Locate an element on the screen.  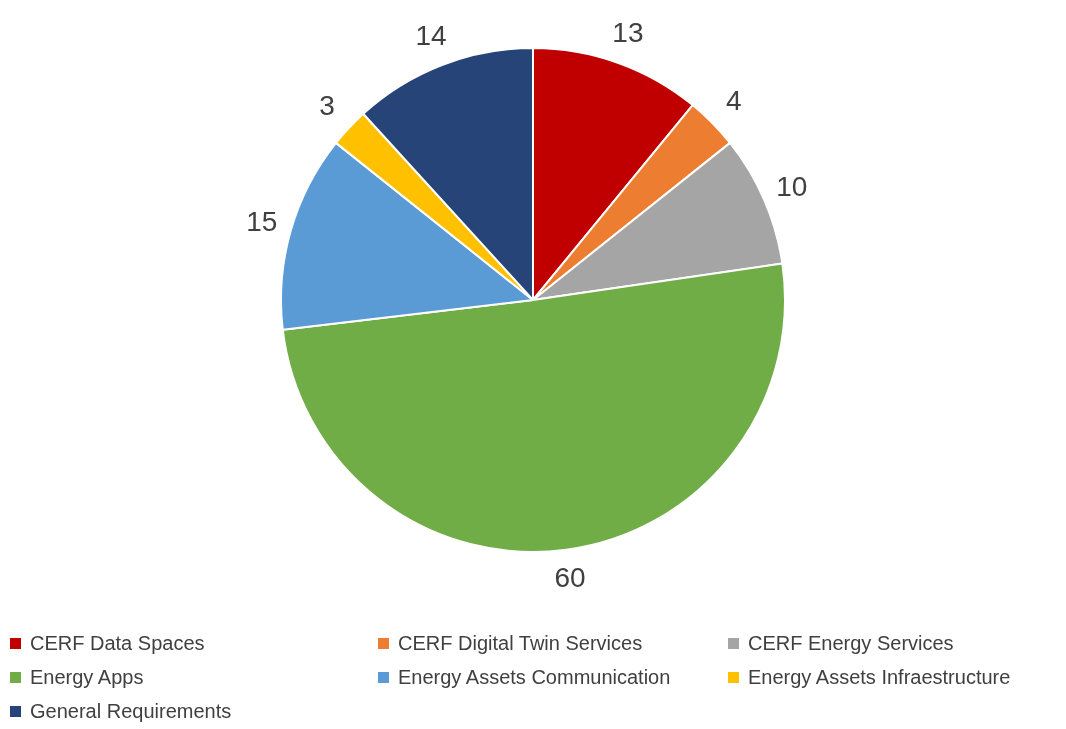
legend-label: General Requirements is located at coordinates (131, 711).